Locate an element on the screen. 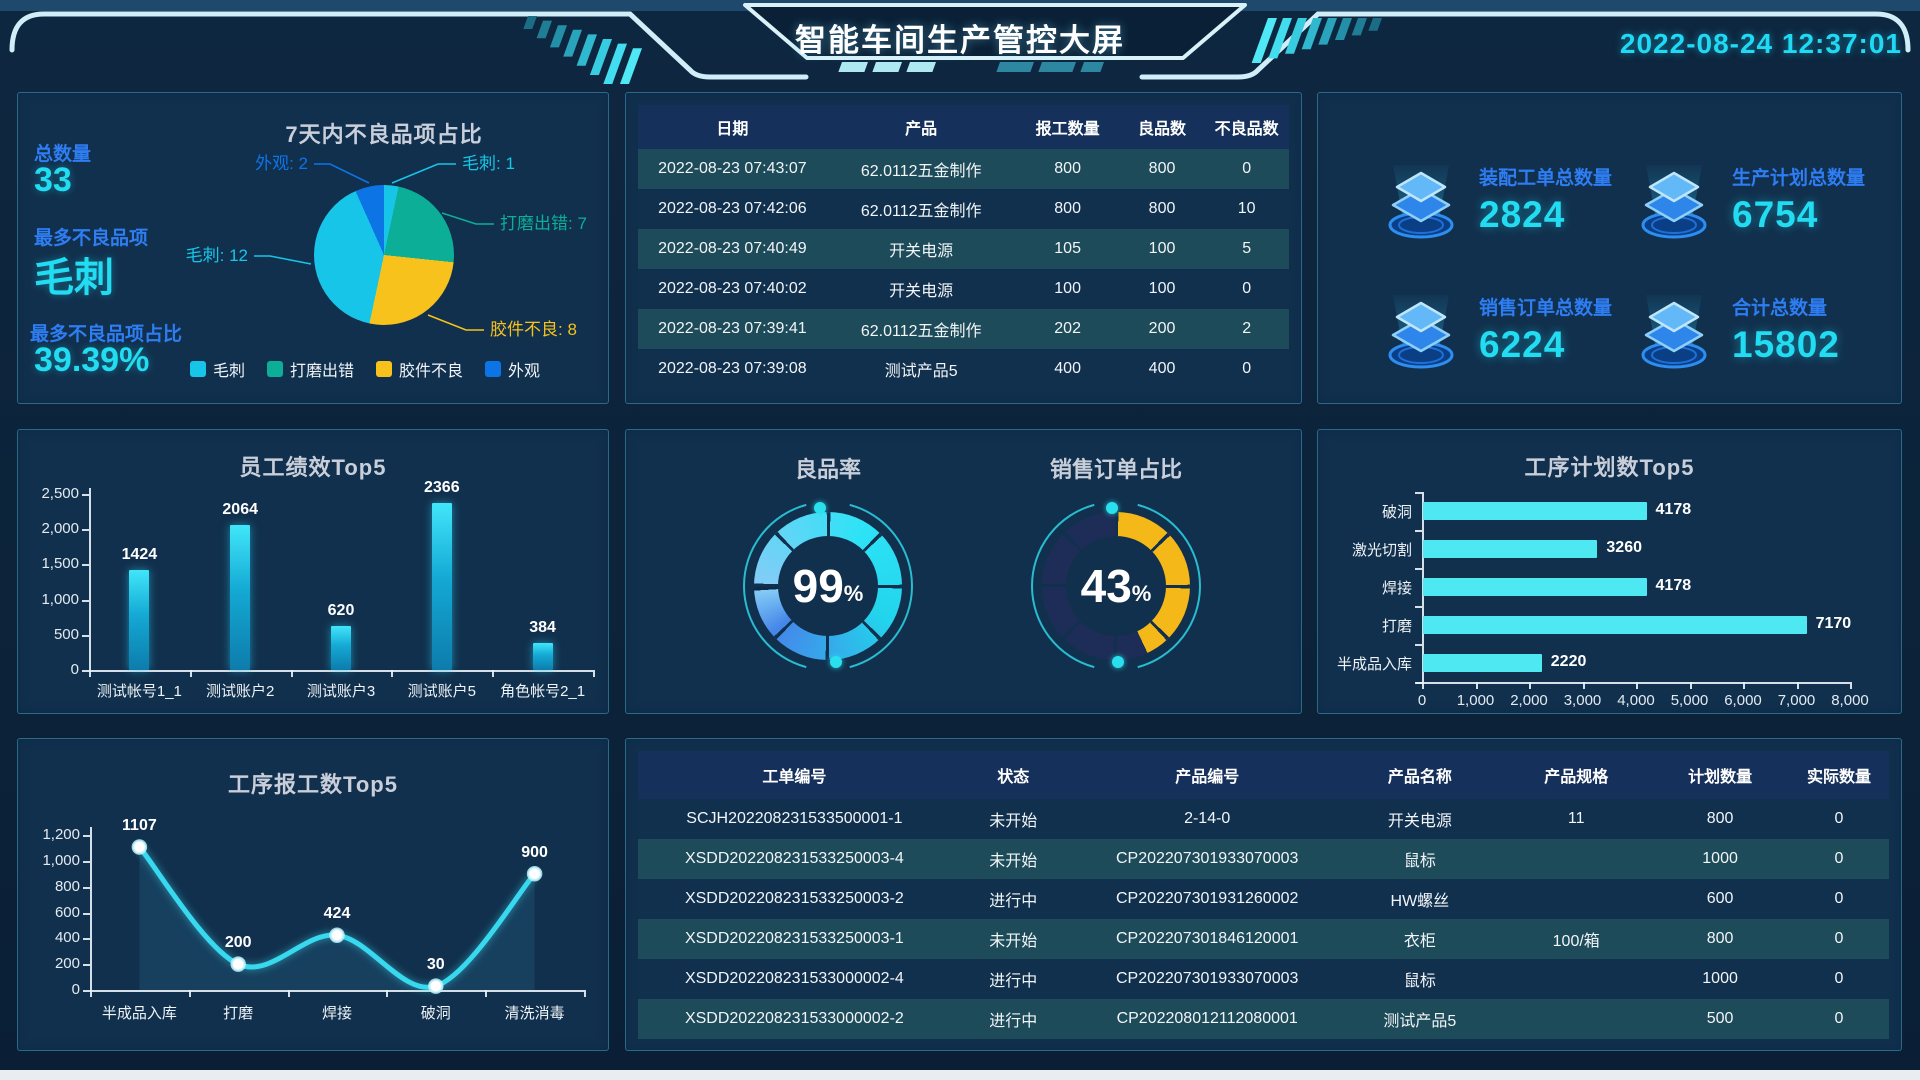 The image size is (1920, 1080). bar-value-label: 4178 is located at coordinates (1673, 509).